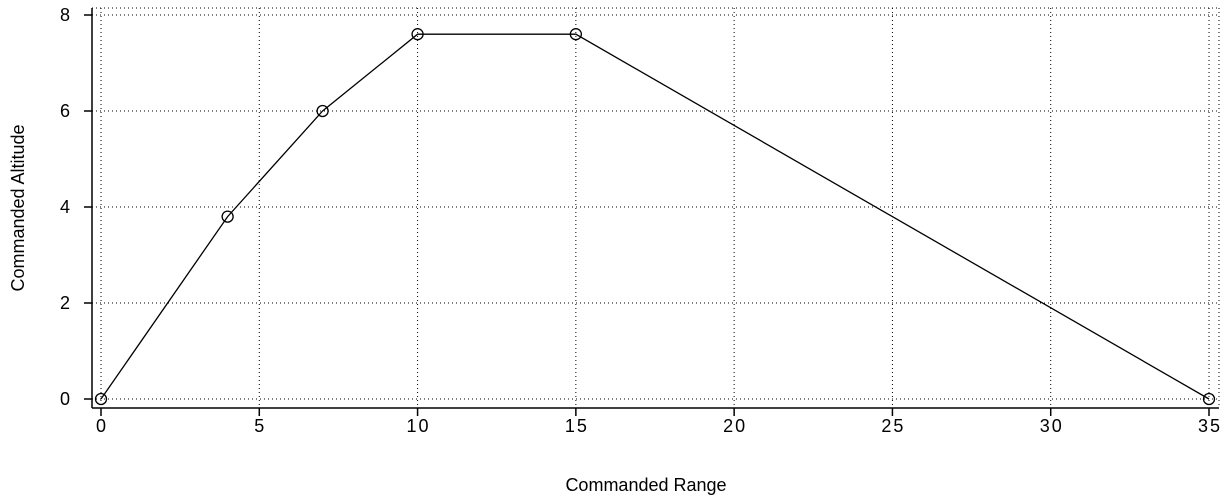 The image size is (1229, 504). Describe the element at coordinates (18, 207) in the screenshot. I see `y-axis-title: Commanded Altitude` at that location.